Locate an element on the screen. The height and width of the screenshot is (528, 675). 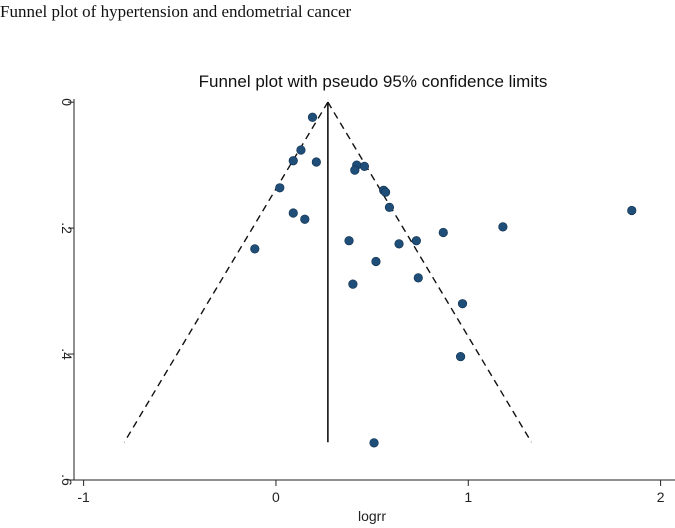
y-tick-label: .4 is located at coordinates (67, 354).